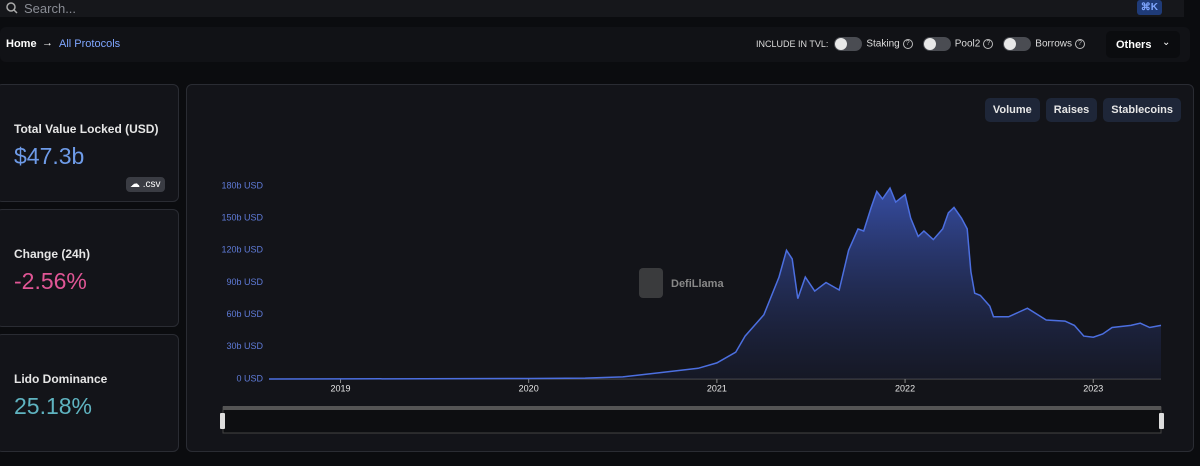 This screenshot has height=466, width=1200. Describe the element at coordinates (89, 268) in the screenshot. I see `stat-card: Change (24h) -2.56%` at that location.